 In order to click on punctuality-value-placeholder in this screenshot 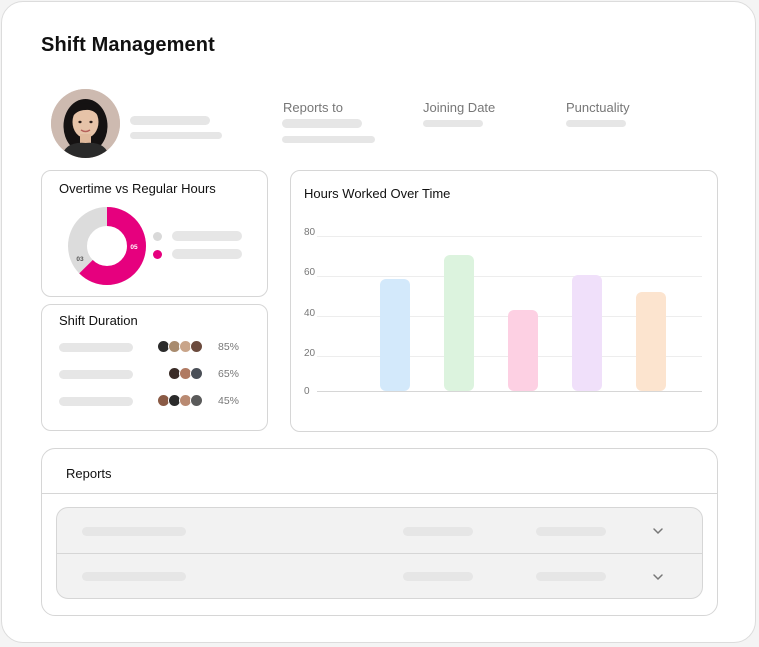, I will do `click(596, 123)`.